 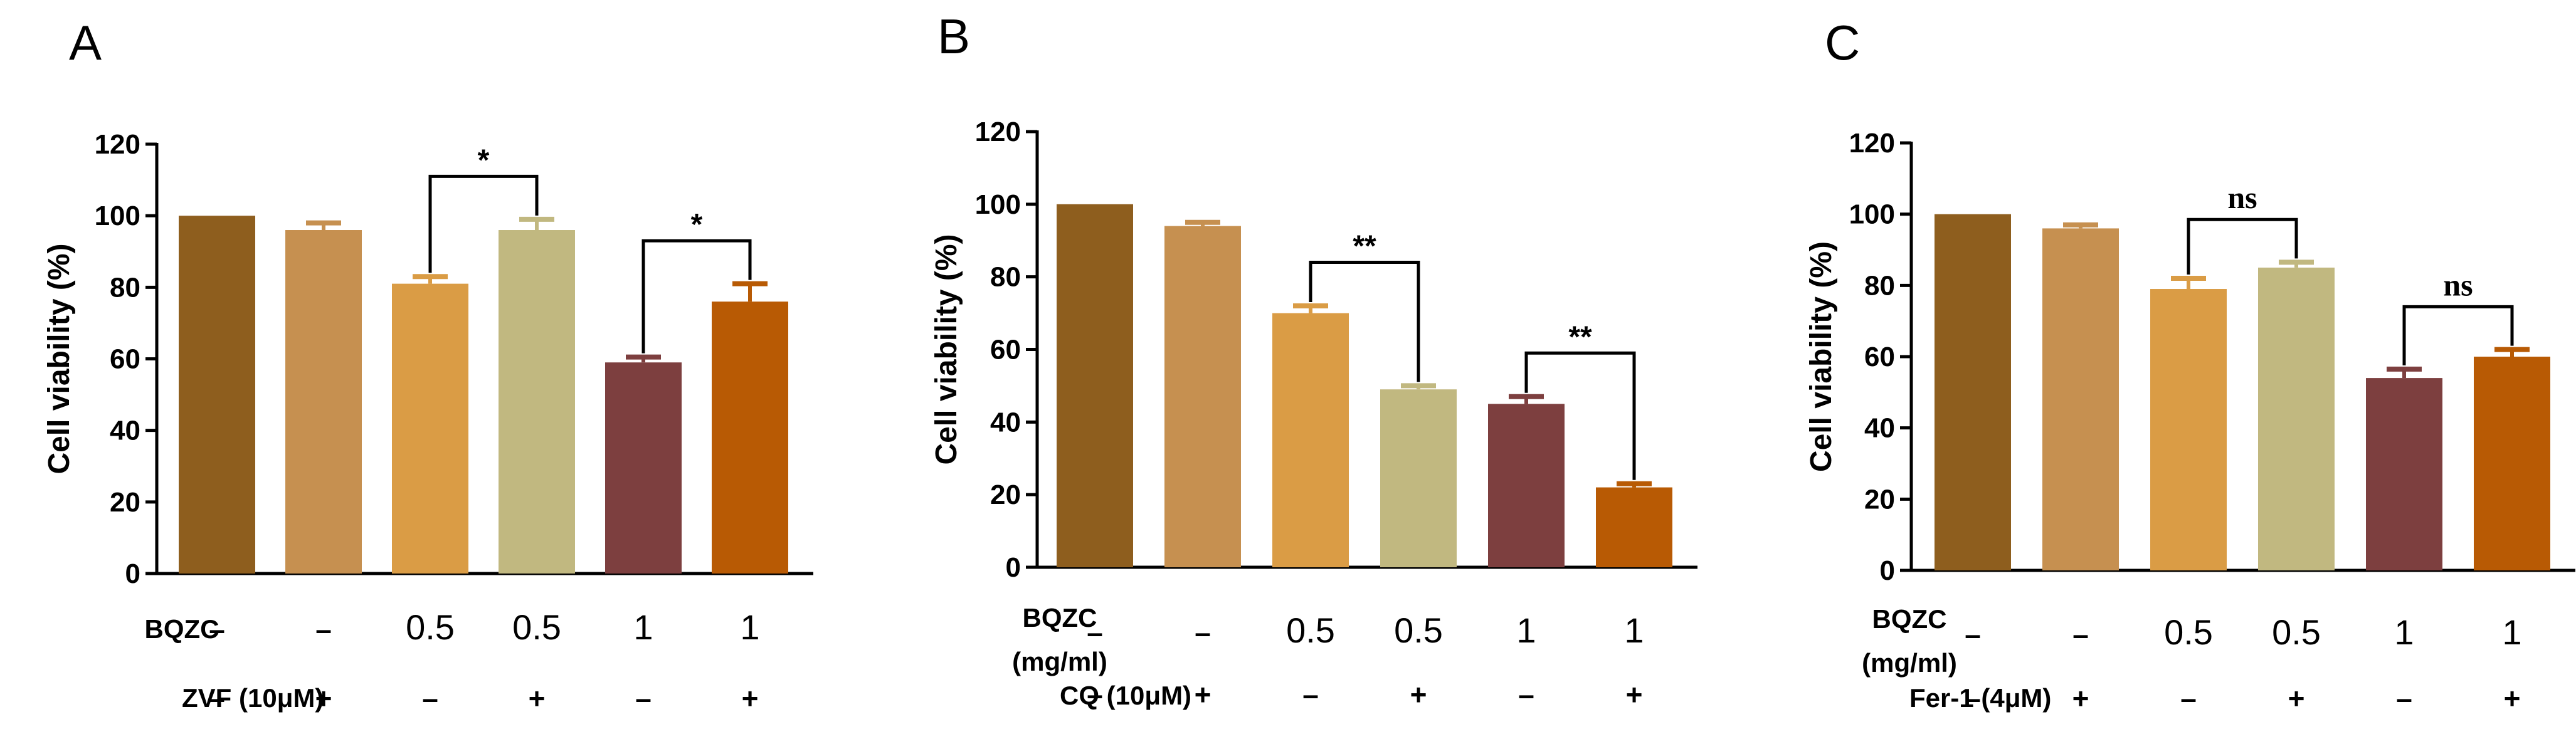 I want to click on condition-label: CQ (10μM), so click(x=1125, y=695).